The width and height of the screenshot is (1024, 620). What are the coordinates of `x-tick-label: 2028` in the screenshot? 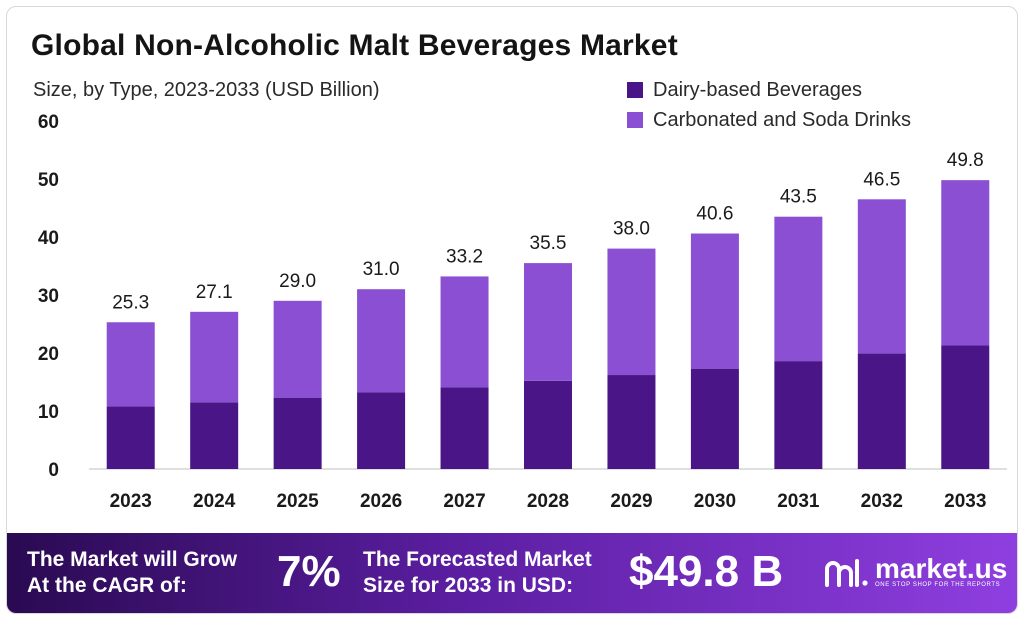 It's located at (548, 501).